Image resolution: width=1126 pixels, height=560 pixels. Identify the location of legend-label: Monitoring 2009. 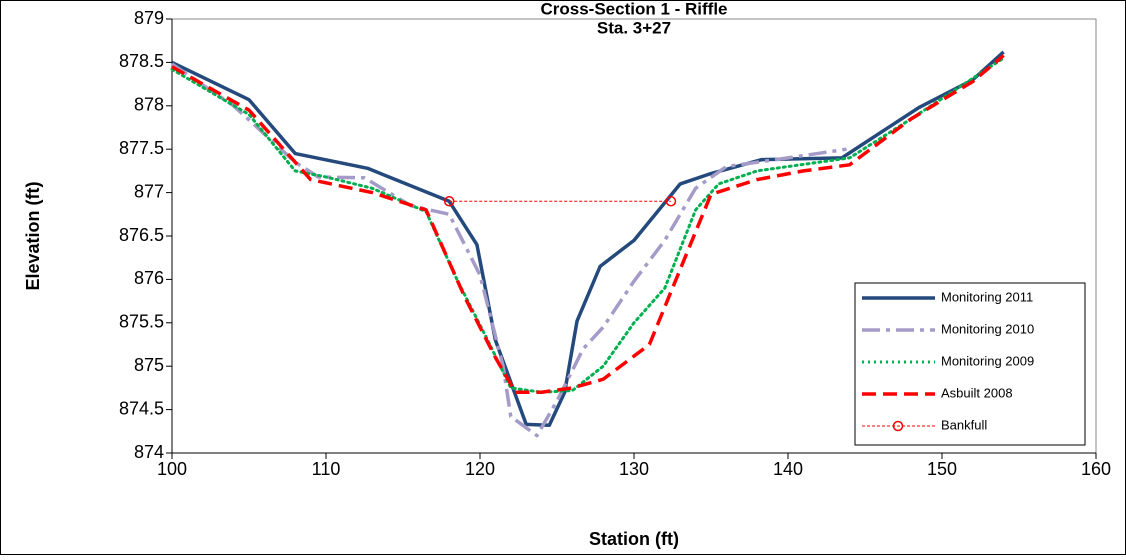
(987, 360).